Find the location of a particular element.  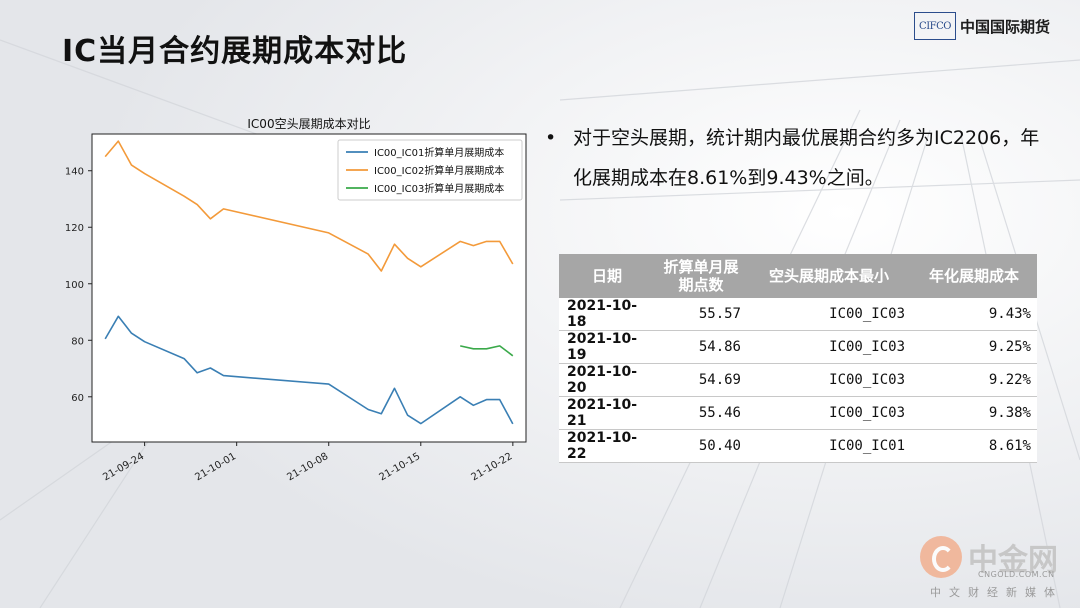

cell-cost: 8.61% is located at coordinates (974, 446).